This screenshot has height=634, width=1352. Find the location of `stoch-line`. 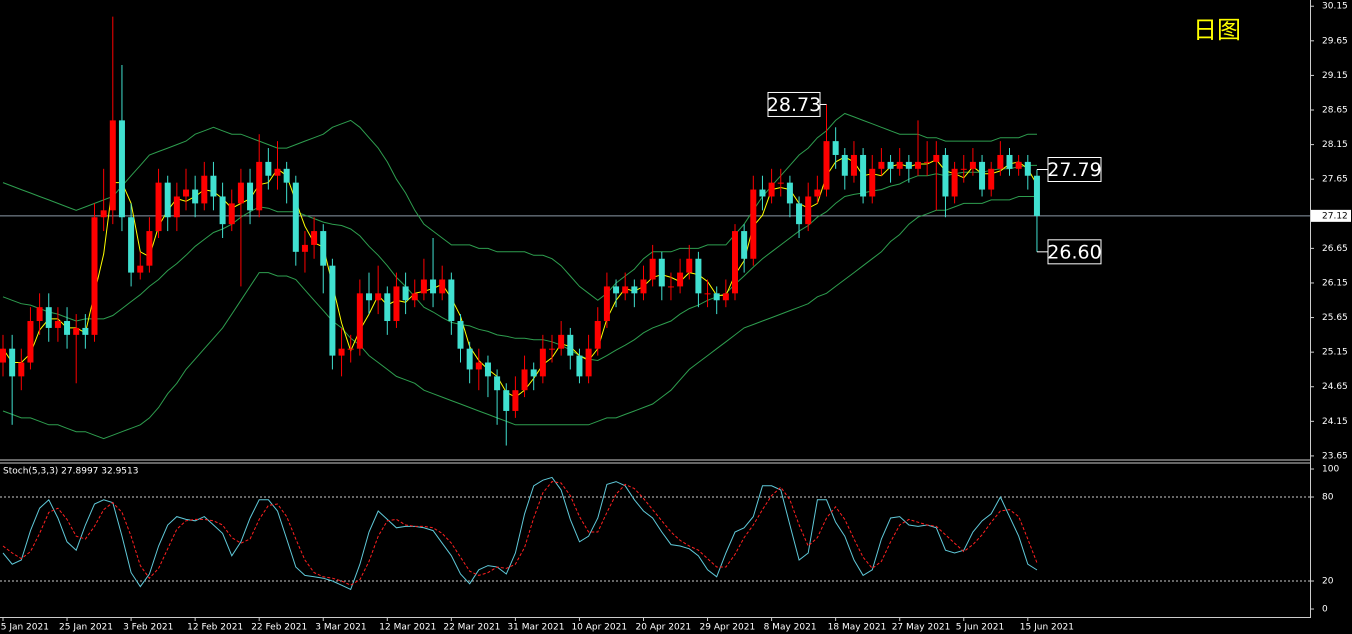

stoch-line is located at coordinates (520, 533).